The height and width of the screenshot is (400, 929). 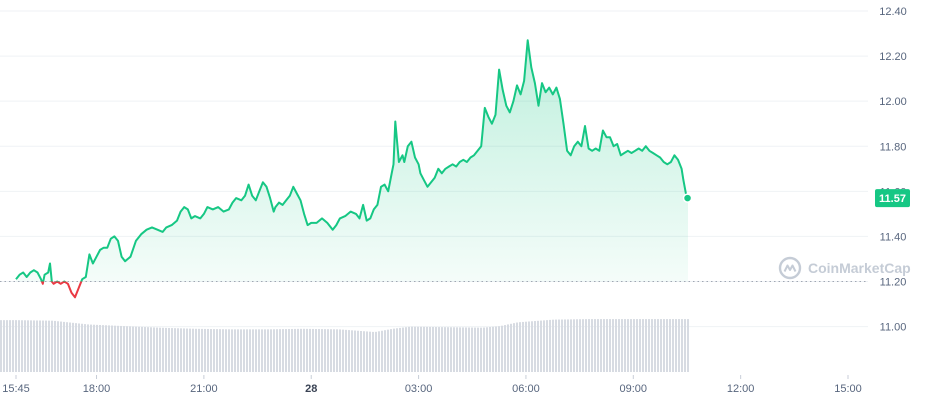 I want to click on x-tick-label: 15:00, so click(x=848, y=389).